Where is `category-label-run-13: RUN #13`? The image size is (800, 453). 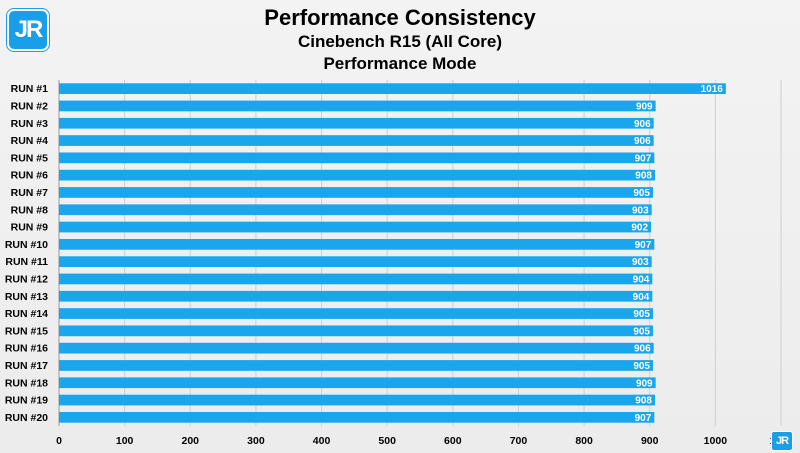 category-label-run-13: RUN #13 is located at coordinates (26, 297).